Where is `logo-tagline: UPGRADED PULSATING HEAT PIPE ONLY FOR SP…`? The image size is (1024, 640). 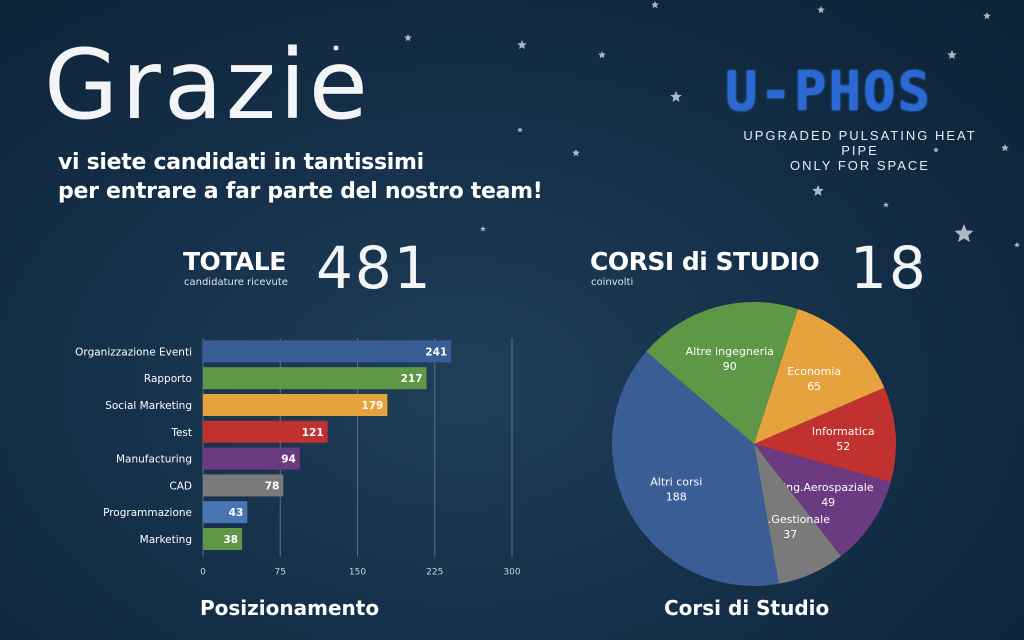
logo-tagline: UPGRADED PULSATING HEAT PIPE ONLY FOR SP… is located at coordinates (860, 150).